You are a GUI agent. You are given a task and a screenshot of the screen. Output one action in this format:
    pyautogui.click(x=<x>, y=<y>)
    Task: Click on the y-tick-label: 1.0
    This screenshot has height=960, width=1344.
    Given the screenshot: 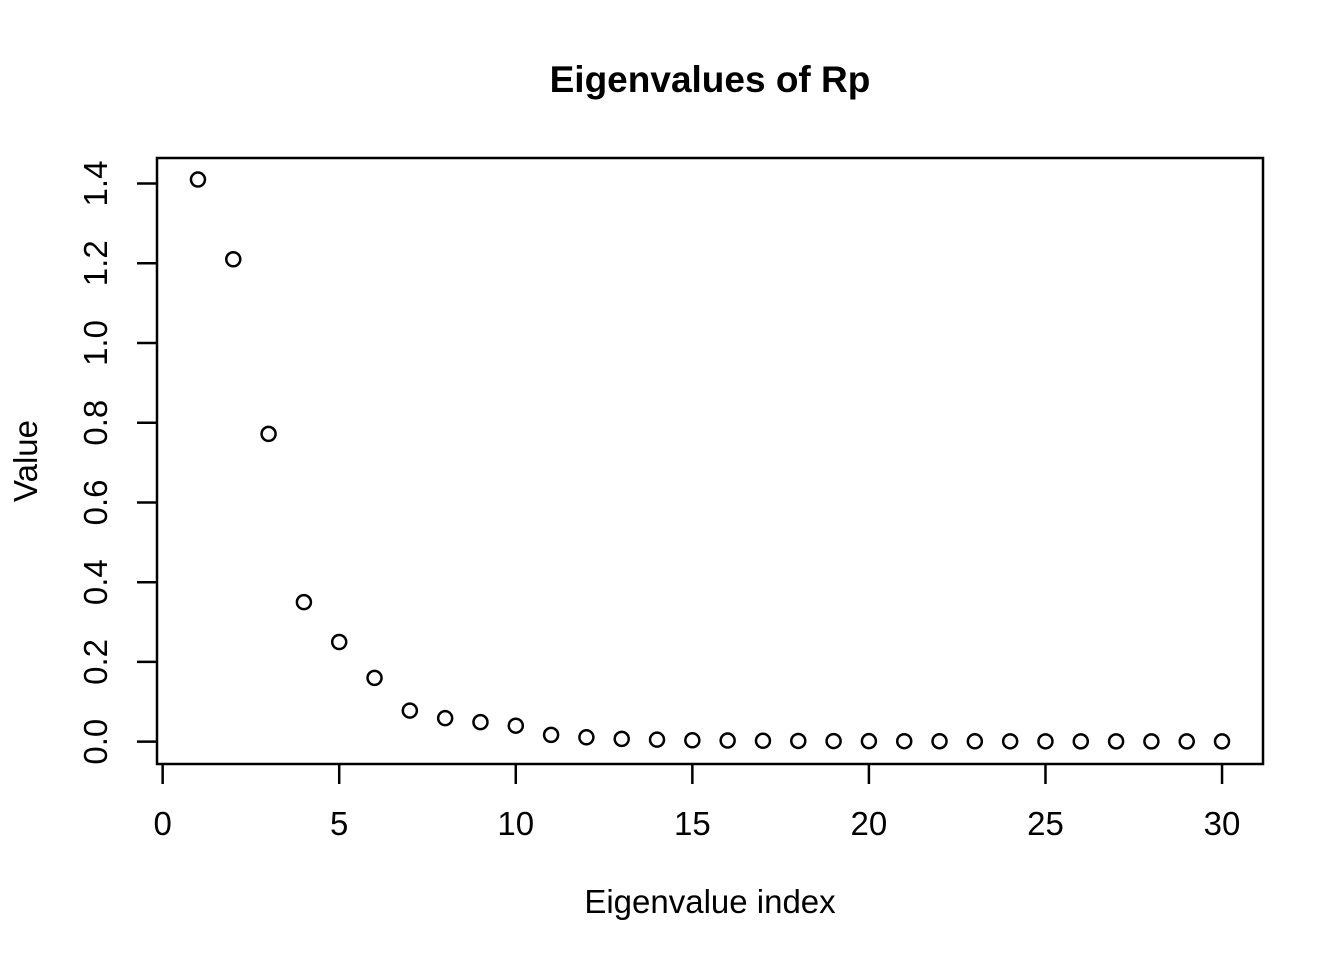 What is the action you would take?
    pyautogui.click(x=95, y=343)
    